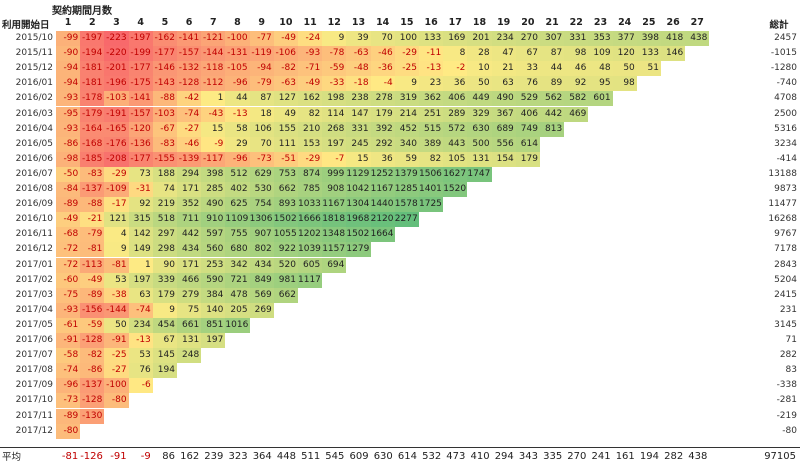  I want to click on average-value: 630, so click(383, 456).